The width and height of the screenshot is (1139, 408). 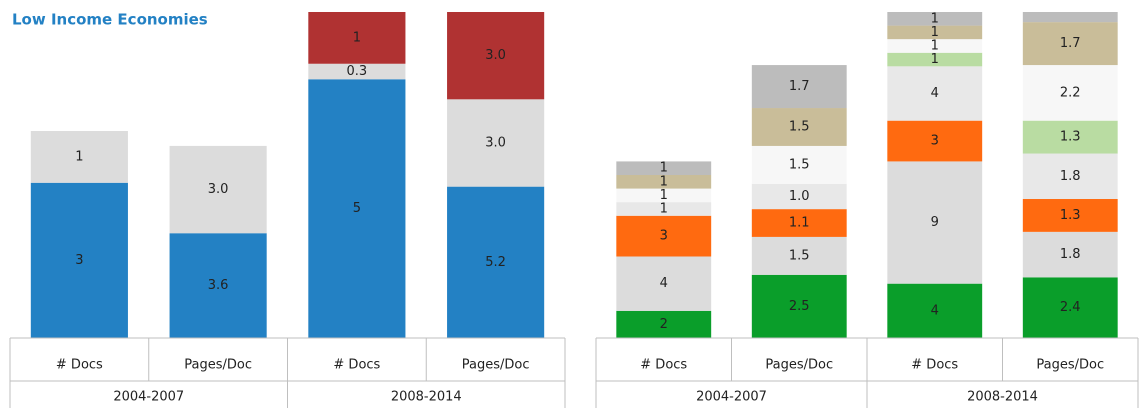 I want to click on data-label: 1.1, so click(x=799, y=223).